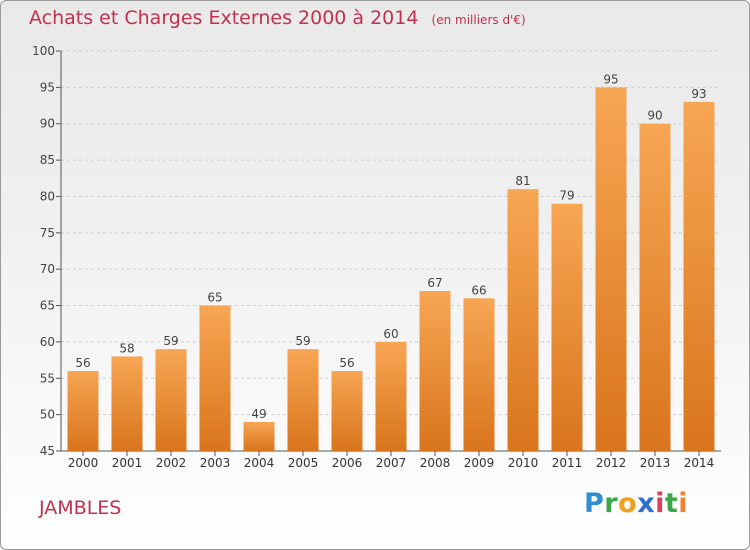 The image size is (750, 550). What do you see at coordinates (610, 79) in the screenshot?
I see `bar-value-label: 95` at bounding box center [610, 79].